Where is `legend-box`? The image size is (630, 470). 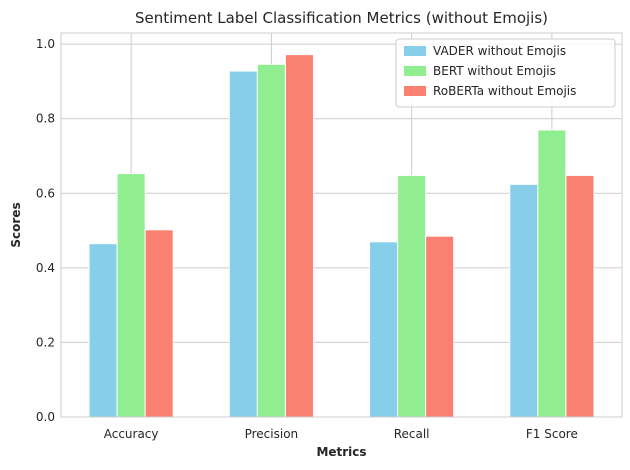 legend-box is located at coordinates (505, 73).